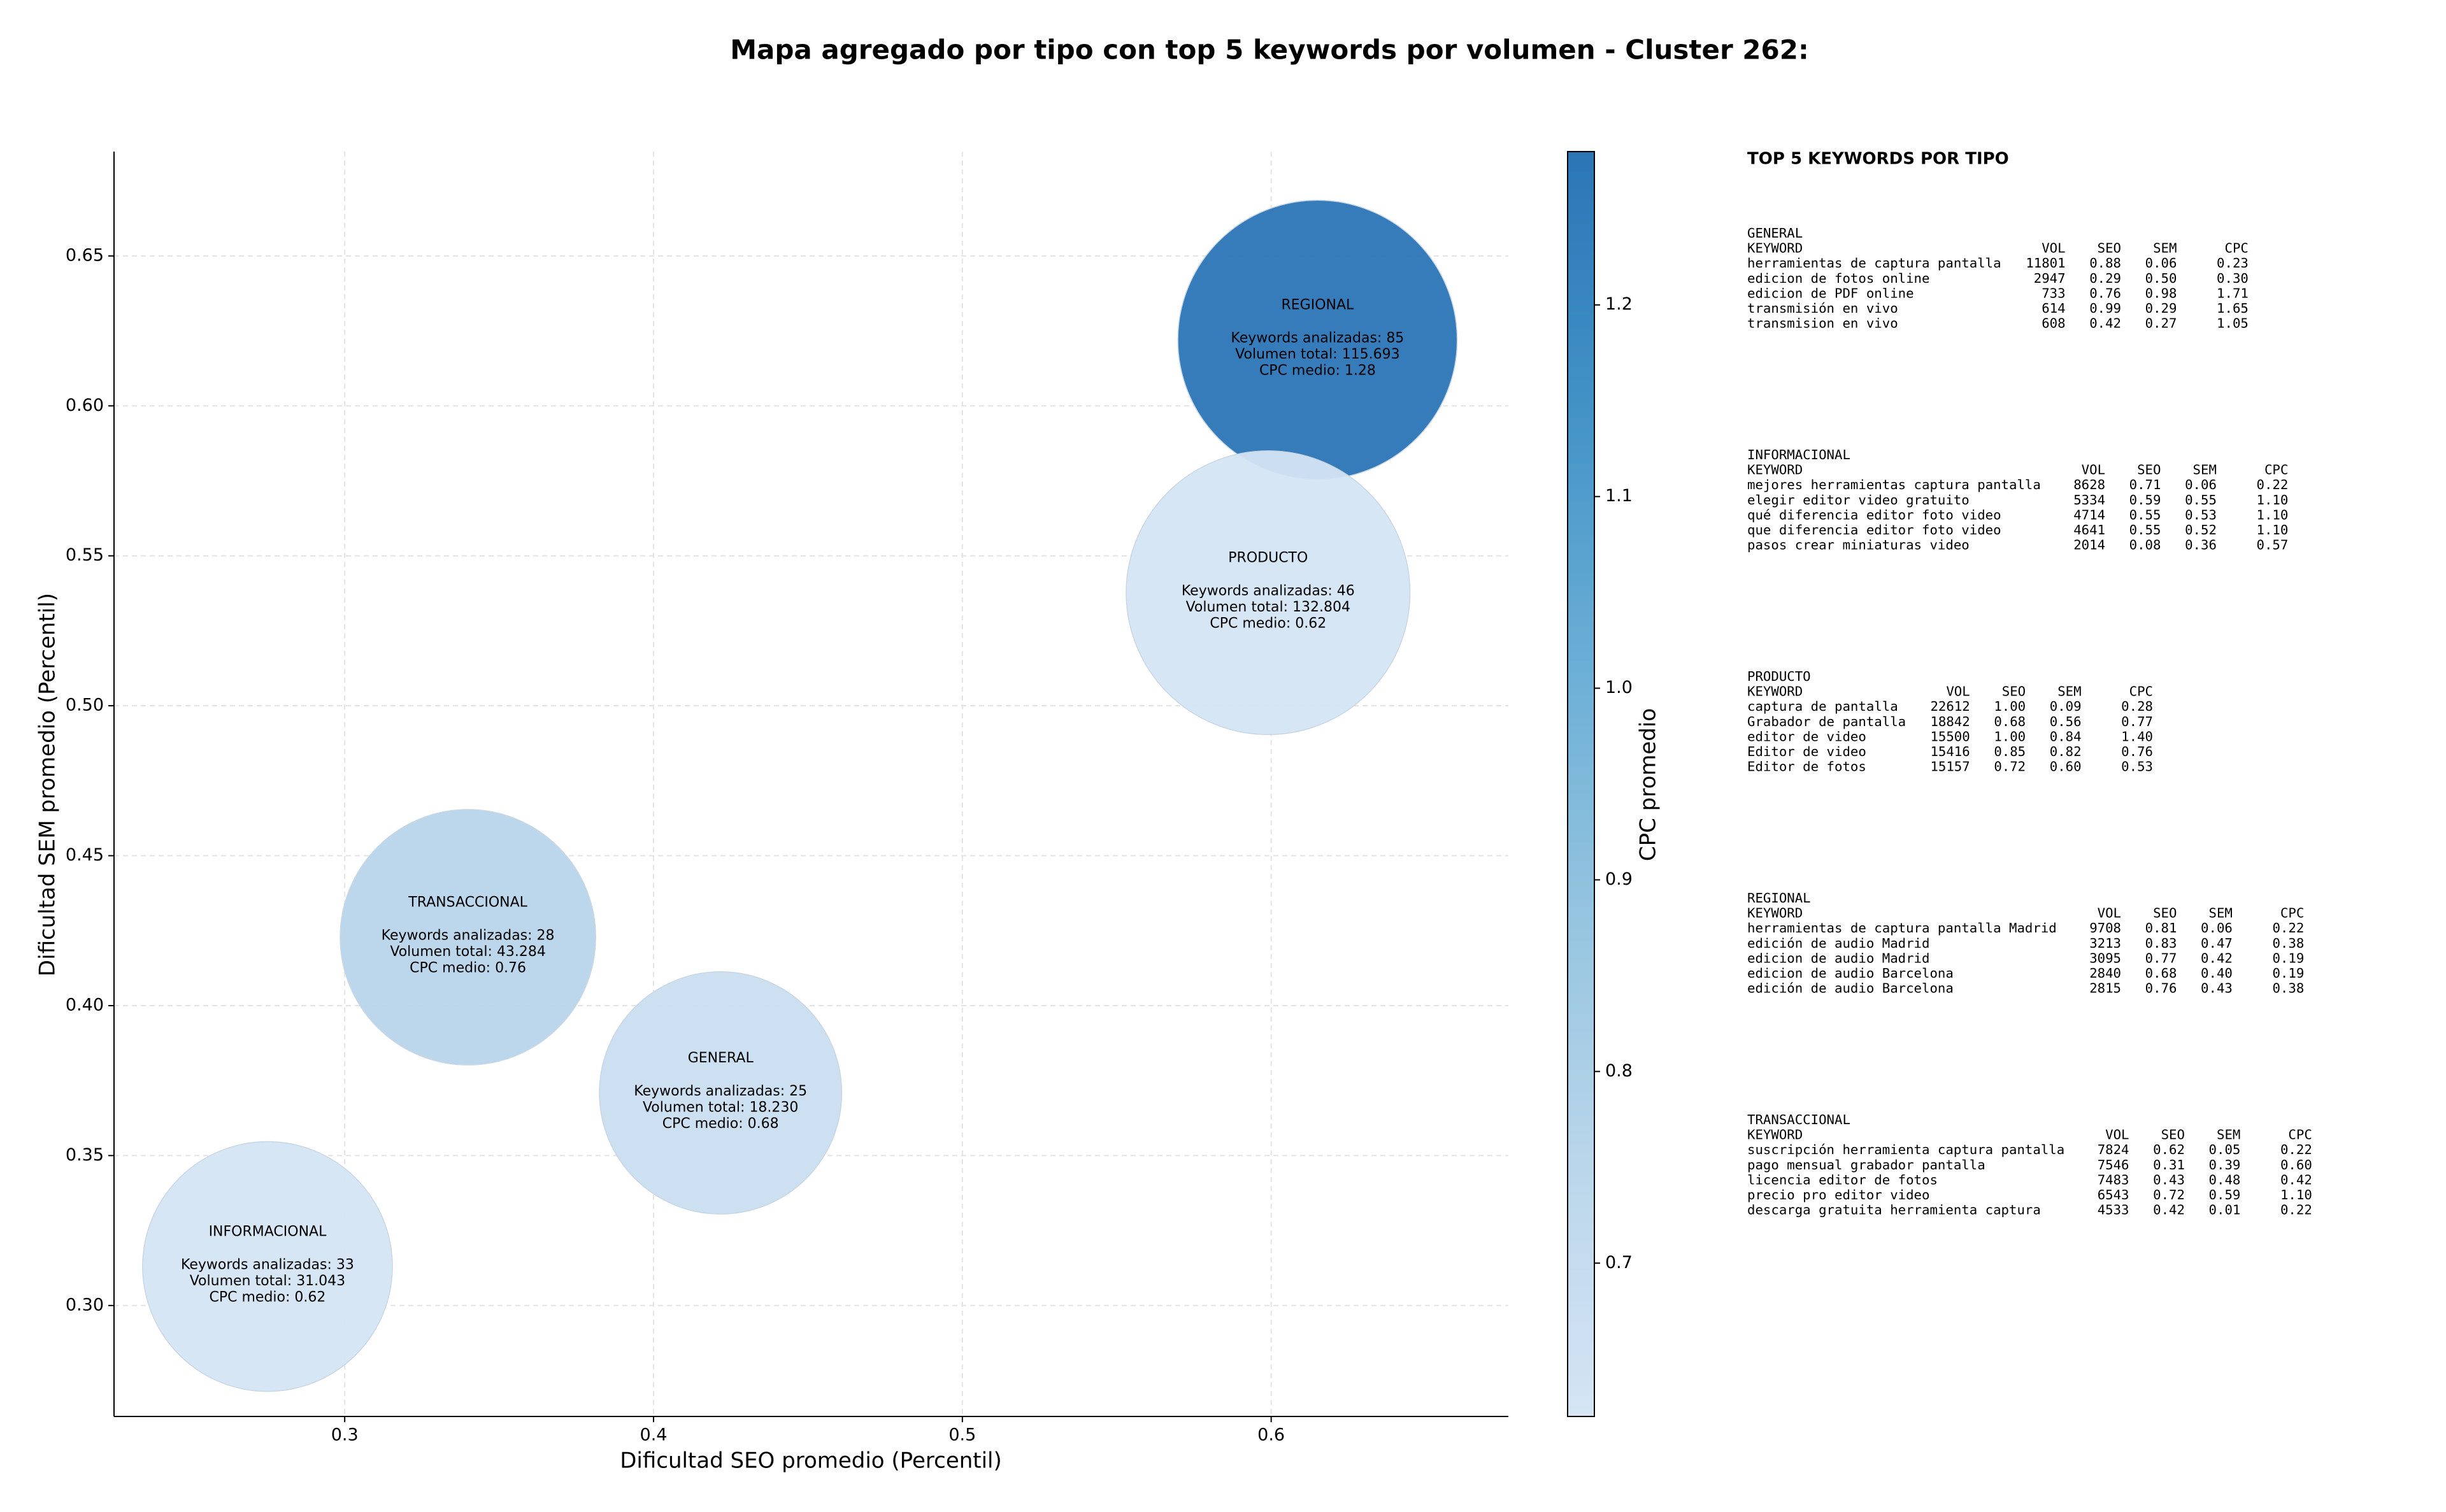 This screenshot has height=1512, width=2446. I want to click on table-cell: 0.81, so click(2161, 928).